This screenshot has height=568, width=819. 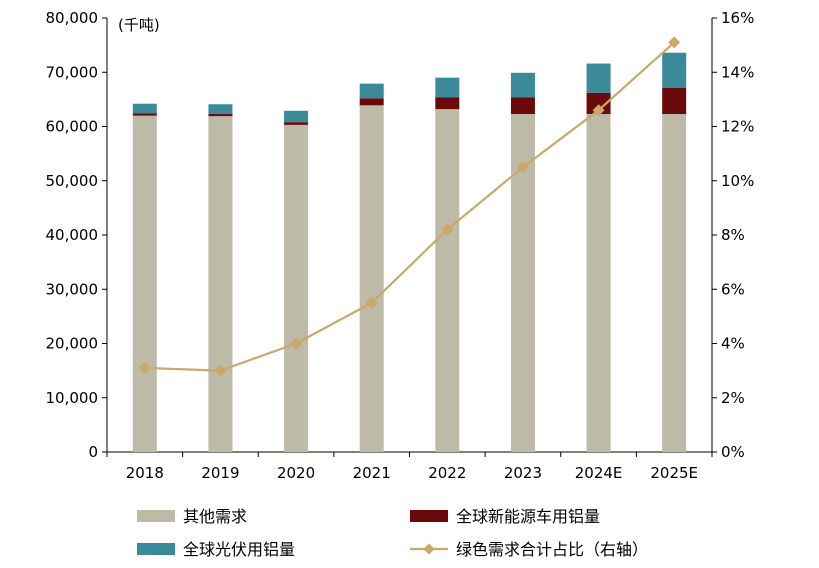 What do you see at coordinates (599, 473) in the screenshot?
I see `x-tick-label: 2024E` at bounding box center [599, 473].